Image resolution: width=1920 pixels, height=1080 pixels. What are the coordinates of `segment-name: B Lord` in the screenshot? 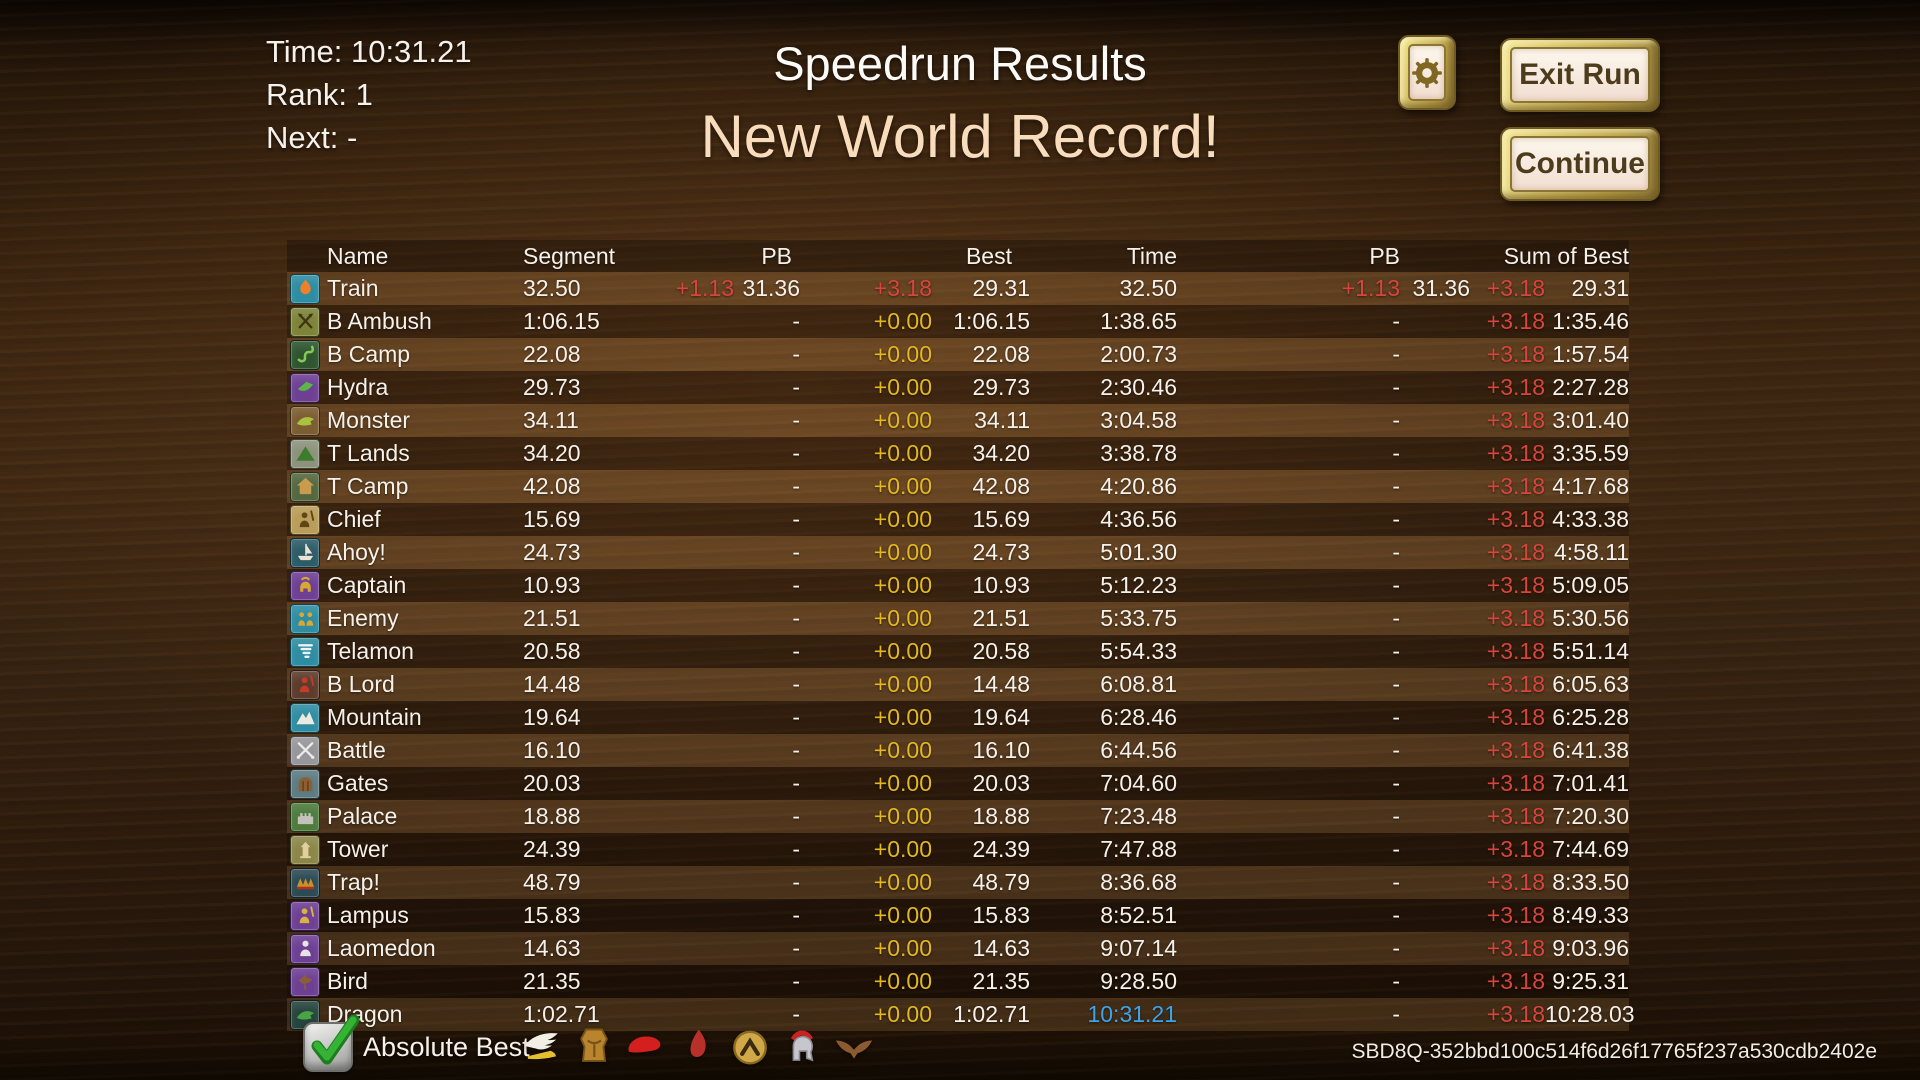 It's located at (361, 684).